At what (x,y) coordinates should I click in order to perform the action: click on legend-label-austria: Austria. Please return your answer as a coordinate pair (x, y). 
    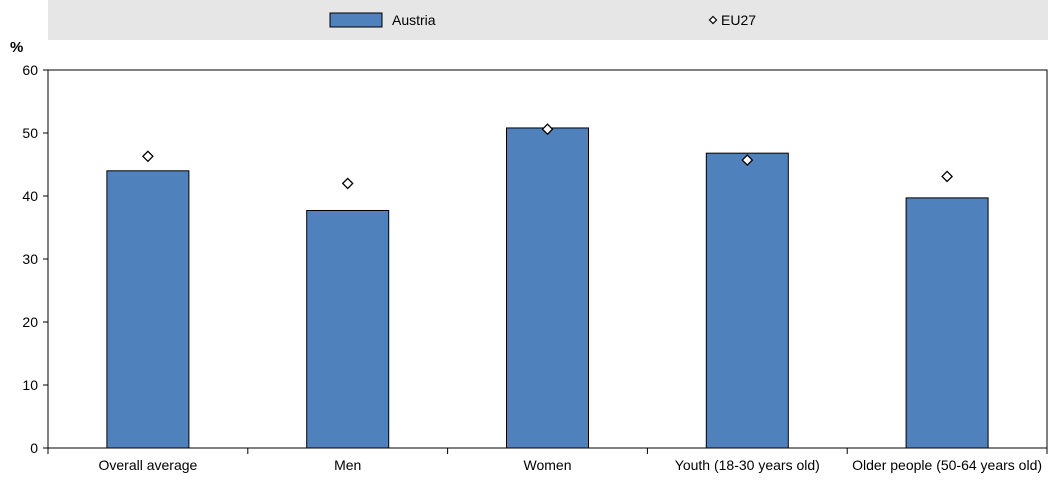
    Looking at the image, I should click on (414, 20).